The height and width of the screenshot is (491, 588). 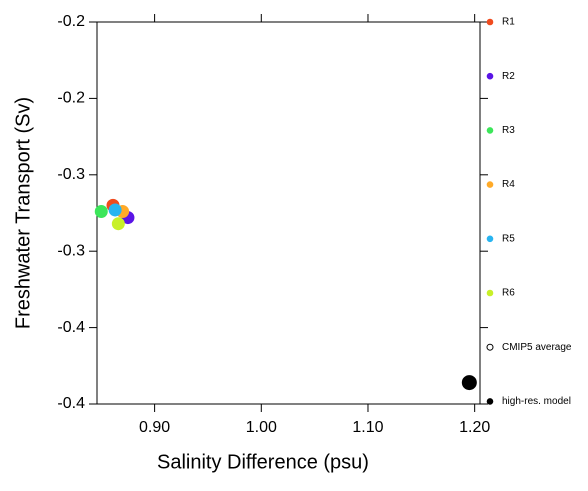 What do you see at coordinates (508, 184) in the screenshot?
I see `legend-label: R4` at bounding box center [508, 184].